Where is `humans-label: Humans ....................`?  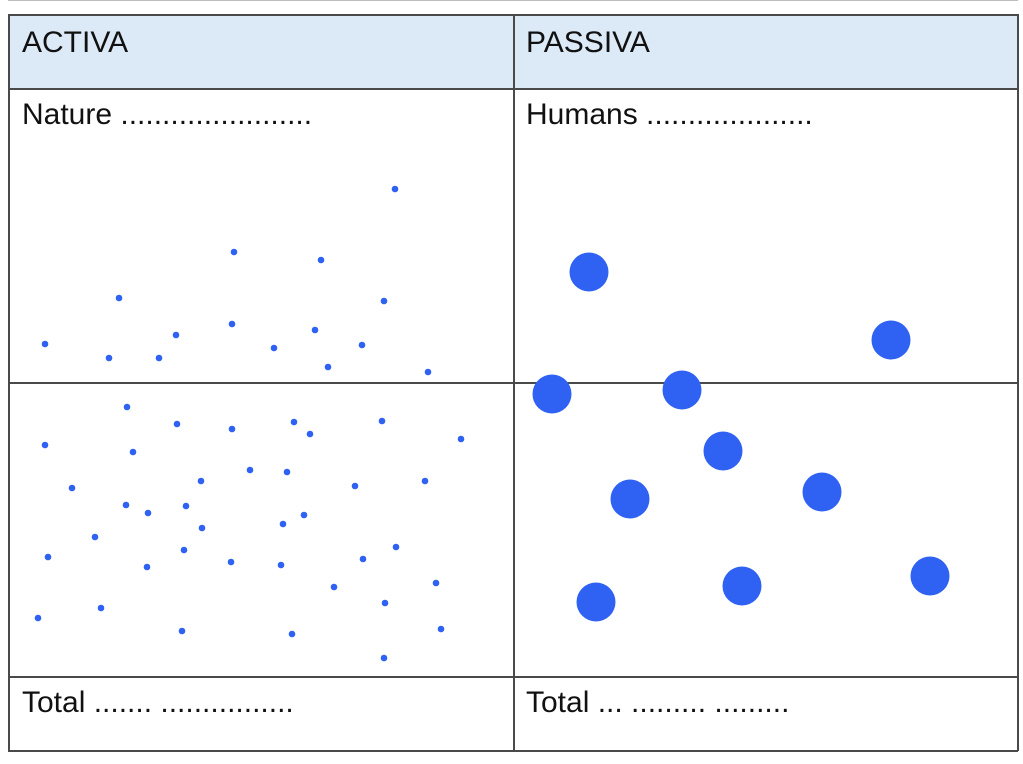
humans-label: Humans .................... is located at coordinates (669, 114).